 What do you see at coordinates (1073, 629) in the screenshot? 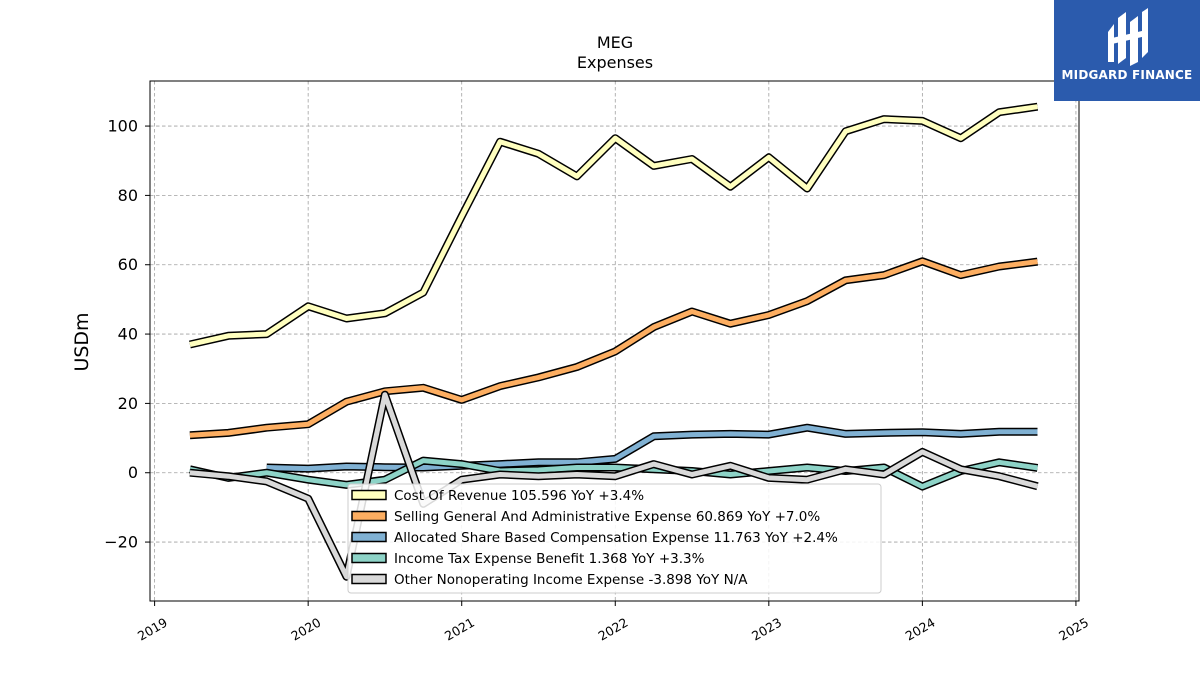
I see `x-tick-label: 2025` at bounding box center [1073, 629].